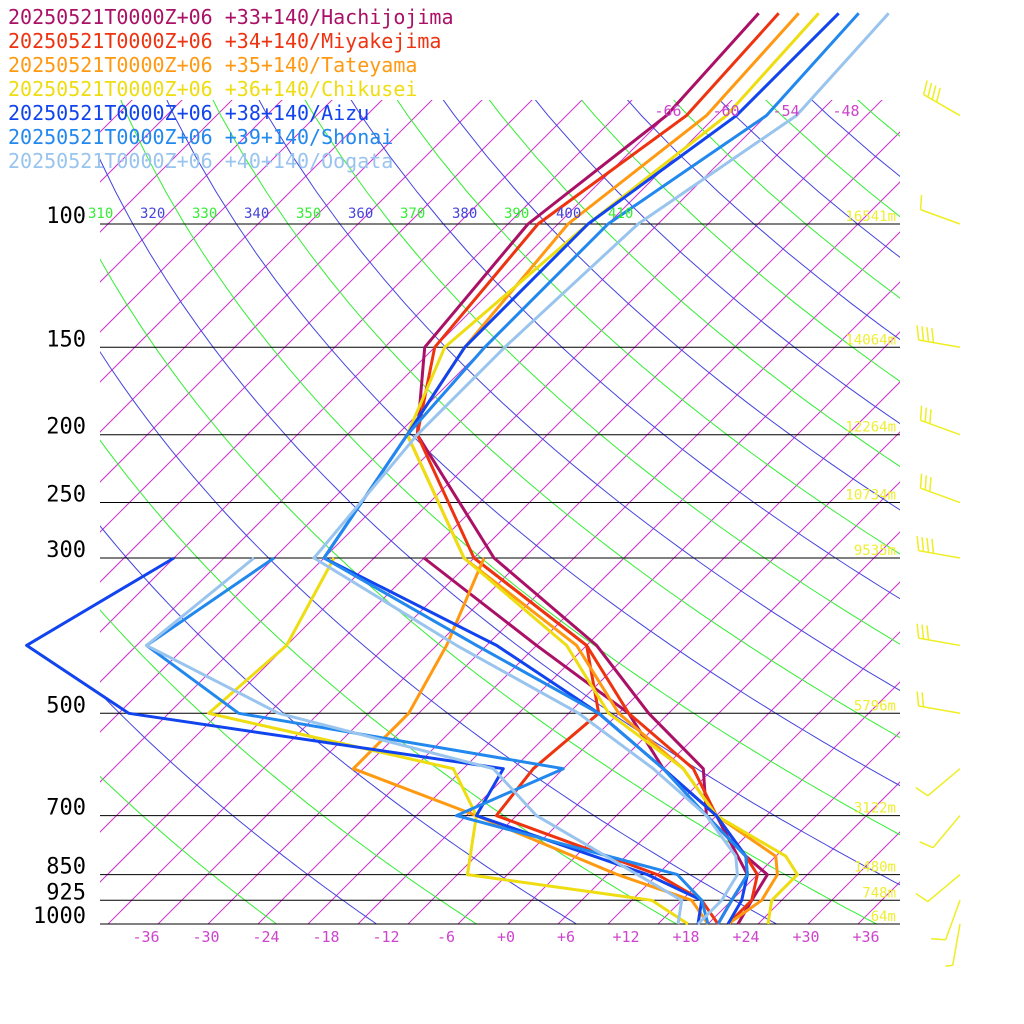 Image resolution: width=1024 pixels, height=1024 pixels. What do you see at coordinates (66, 495) in the screenshot?
I see `pressure-label: 250` at bounding box center [66, 495].